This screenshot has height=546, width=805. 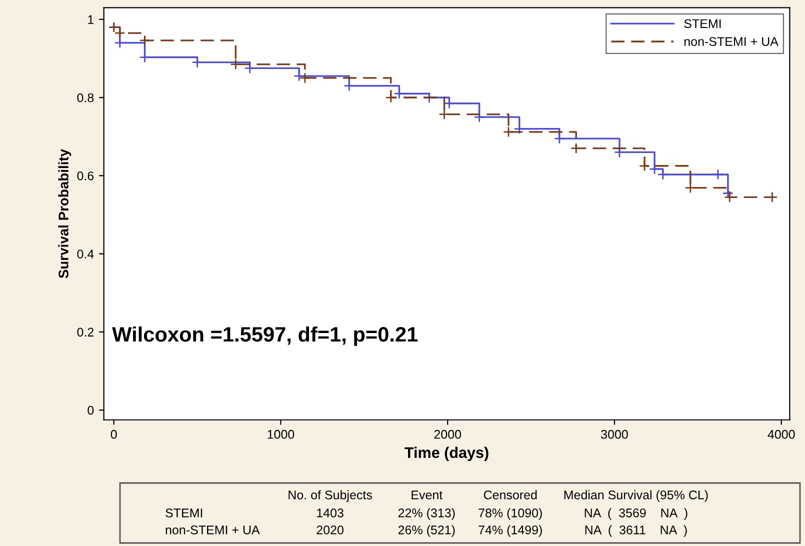 I want to click on text: Median Survival (95% CL), so click(x=636, y=496).